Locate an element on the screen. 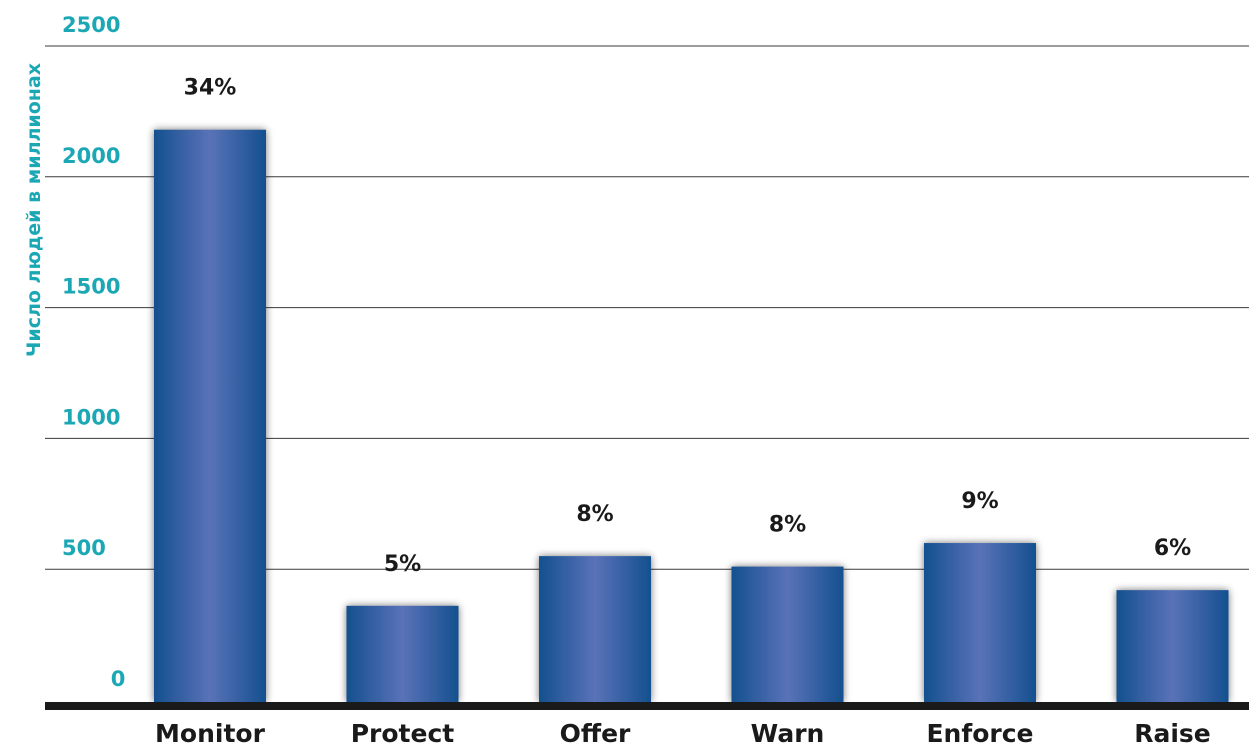 The height and width of the screenshot is (747, 1249). data-label-enforce: 9% is located at coordinates (979, 501).